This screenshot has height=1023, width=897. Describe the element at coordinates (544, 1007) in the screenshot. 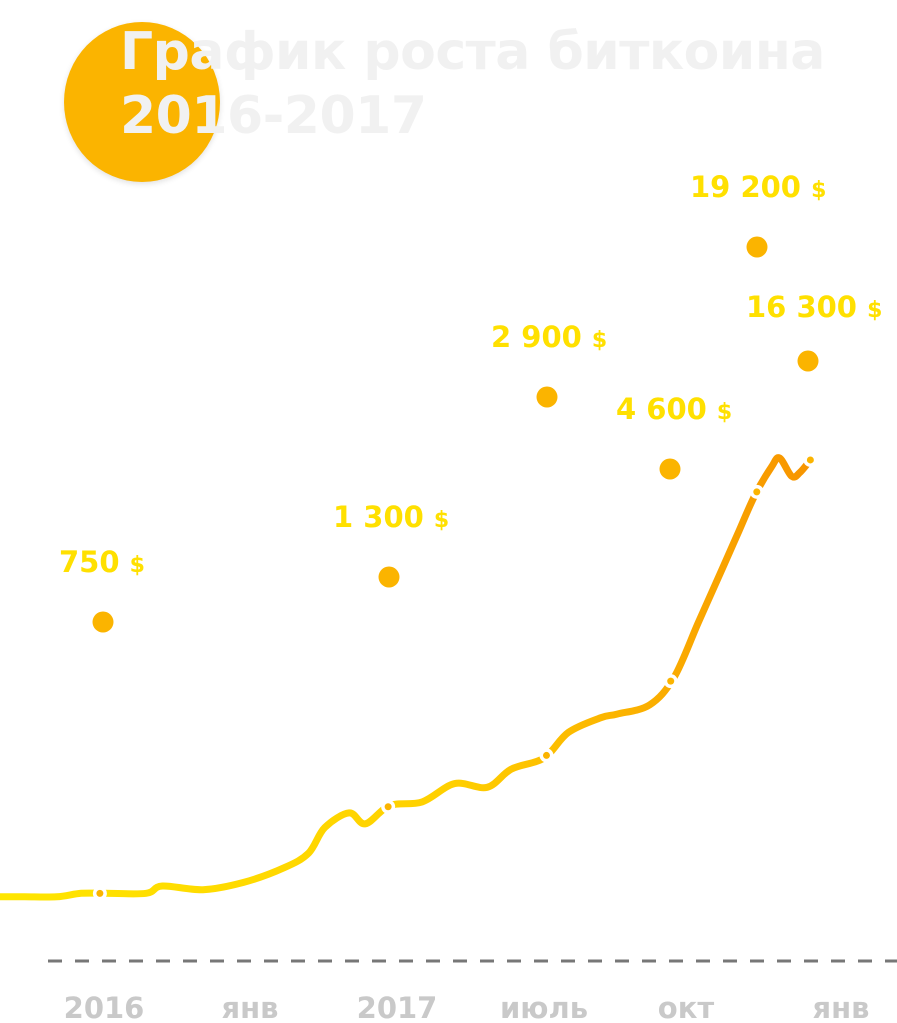

I see `x-tick-label: июль` at that location.